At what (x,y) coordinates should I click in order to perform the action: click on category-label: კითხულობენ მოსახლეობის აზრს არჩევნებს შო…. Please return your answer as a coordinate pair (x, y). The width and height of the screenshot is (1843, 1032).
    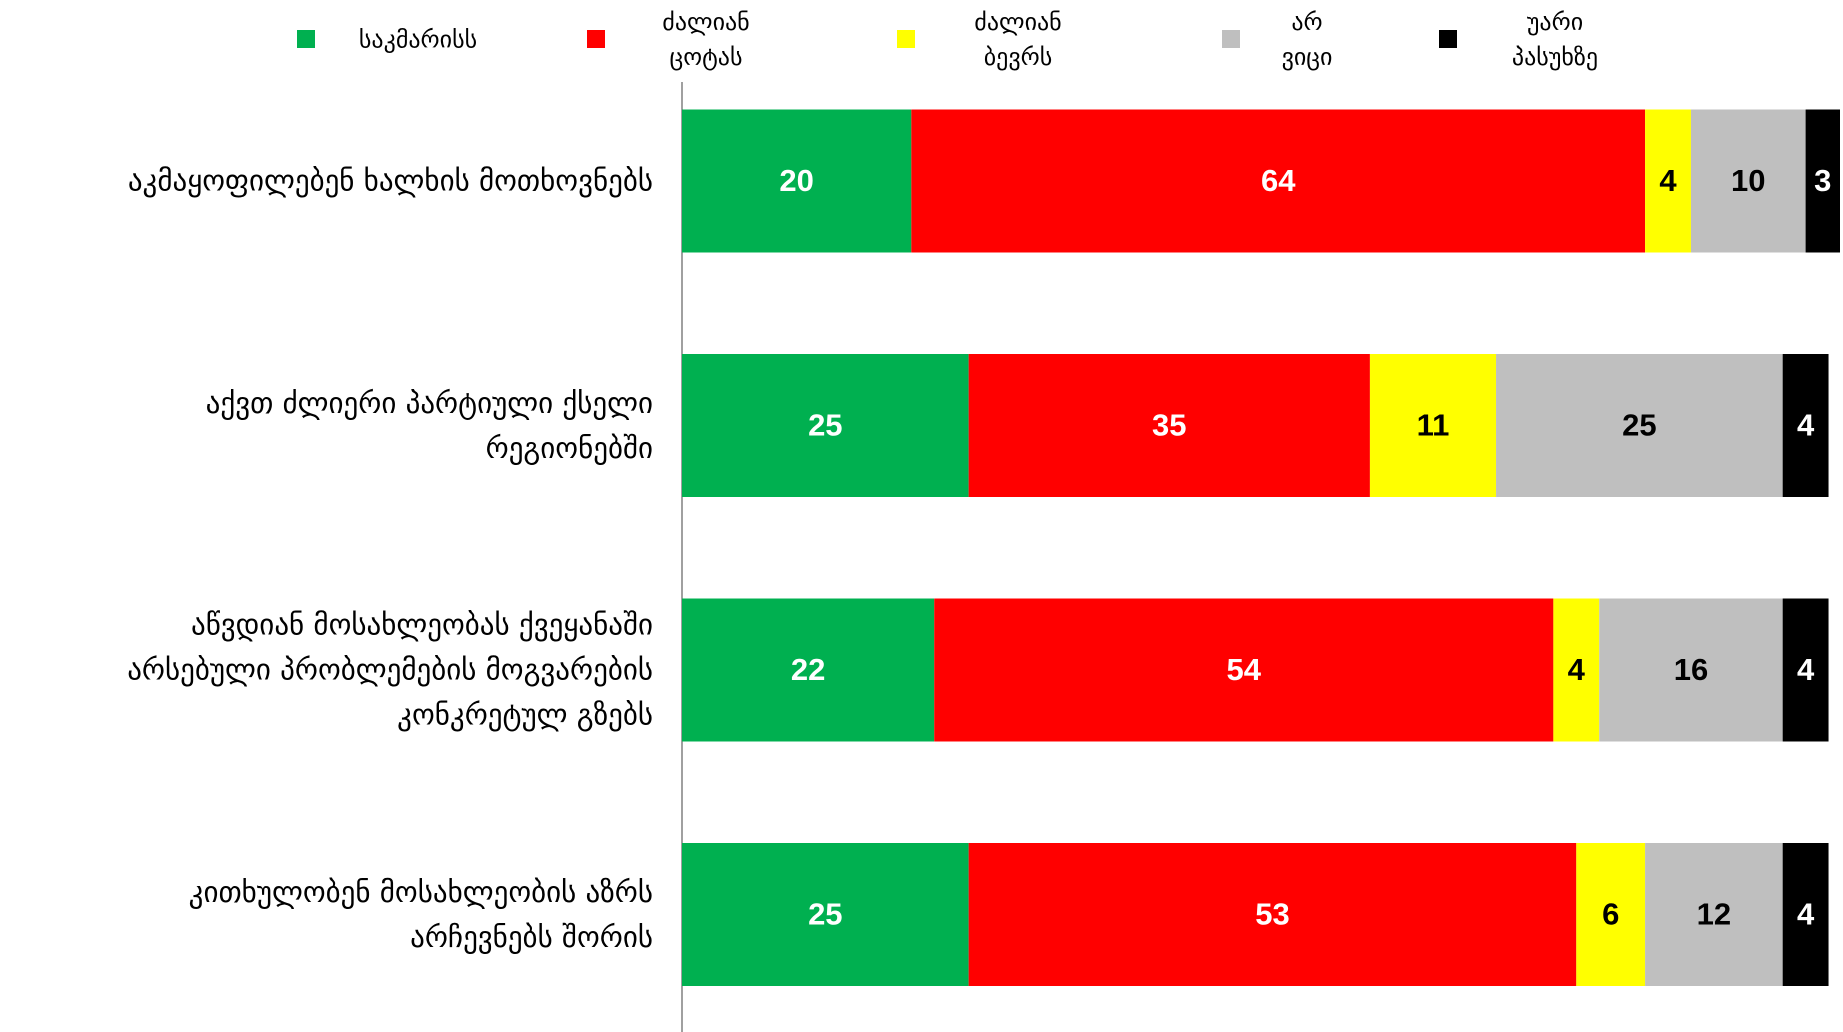
    Looking at the image, I should click on (420, 914).